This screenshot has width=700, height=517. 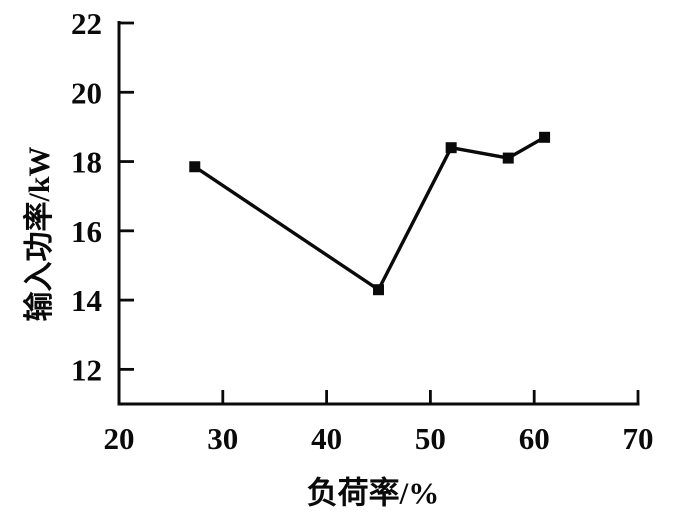 What do you see at coordinates (86, 92) in the screenshot?
I see `y-tick-label: 20` at bounding box center [86, 92].